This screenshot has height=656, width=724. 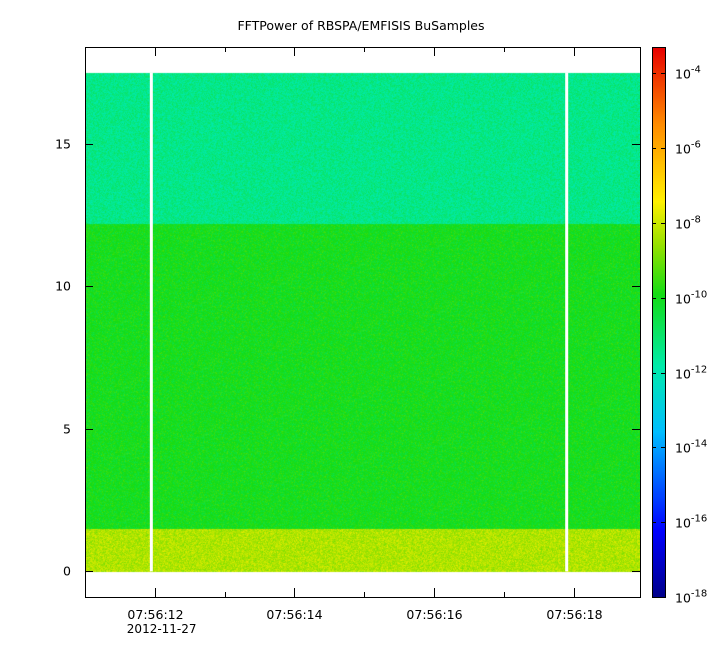 What do you see at coordinates (155, 614) in the screenshot?
I see `x-tick-label: 07:56:12` at bounding box center [155, 614].